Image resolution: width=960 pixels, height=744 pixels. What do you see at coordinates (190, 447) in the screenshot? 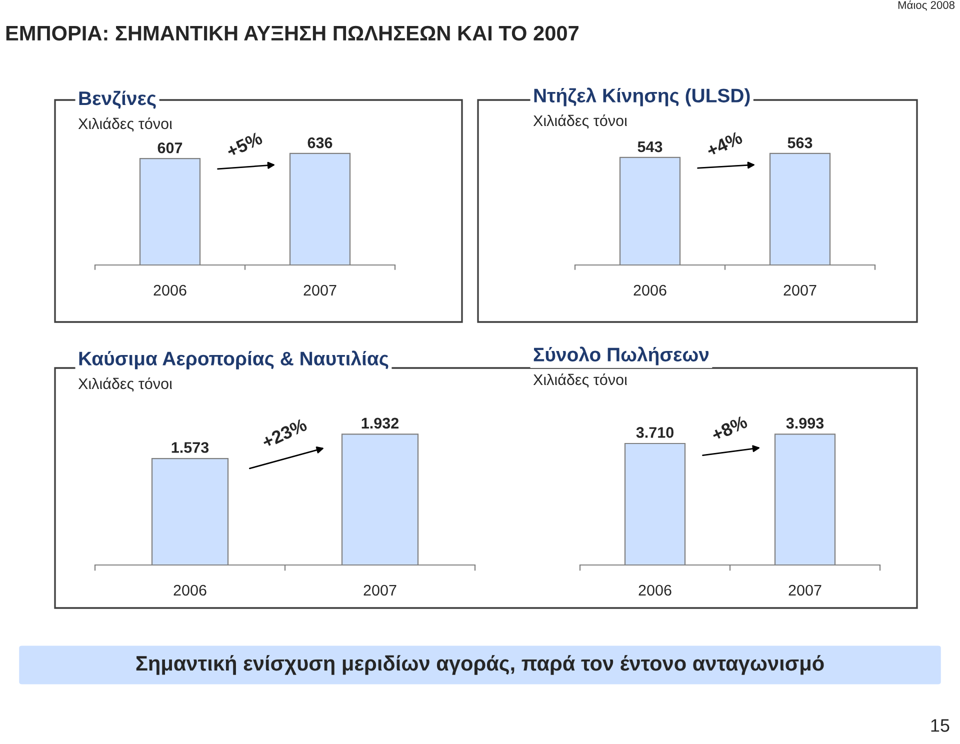
I see `data-label: 1.573` at bounding box center [190, 447].